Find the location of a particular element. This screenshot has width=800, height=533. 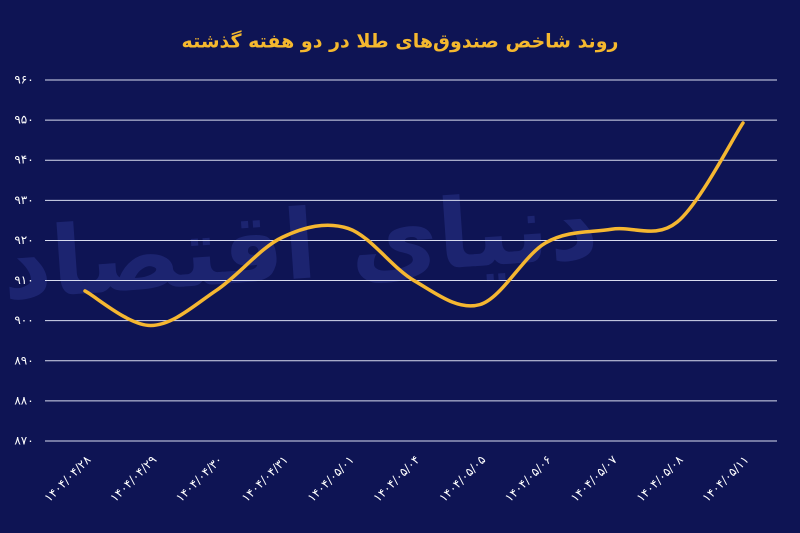

x-tick-label: ۱۴۰۴/۰۵/۰۵ is located at coordinates (462, 479).